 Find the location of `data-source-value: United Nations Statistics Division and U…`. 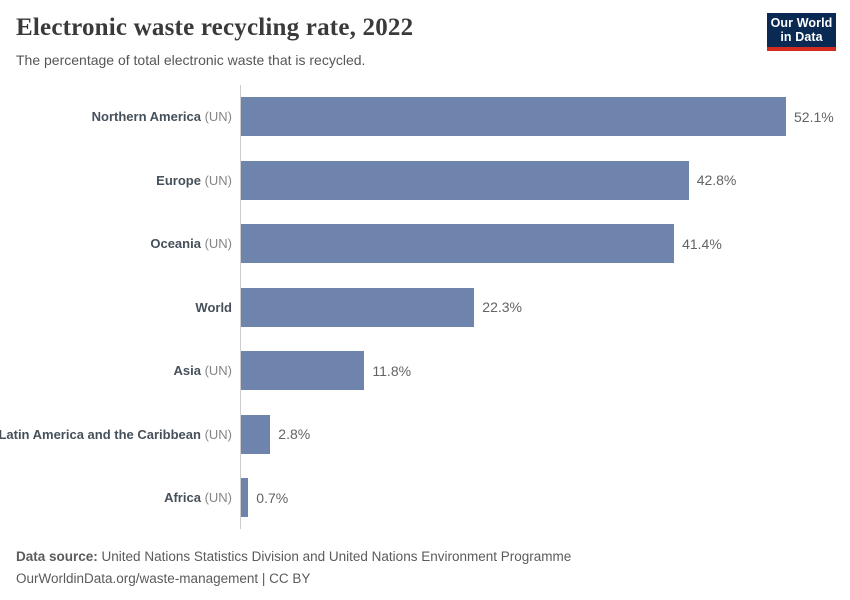

data-source-value: United Nations Statistics Division and U… is located at coordinates (336, 557).